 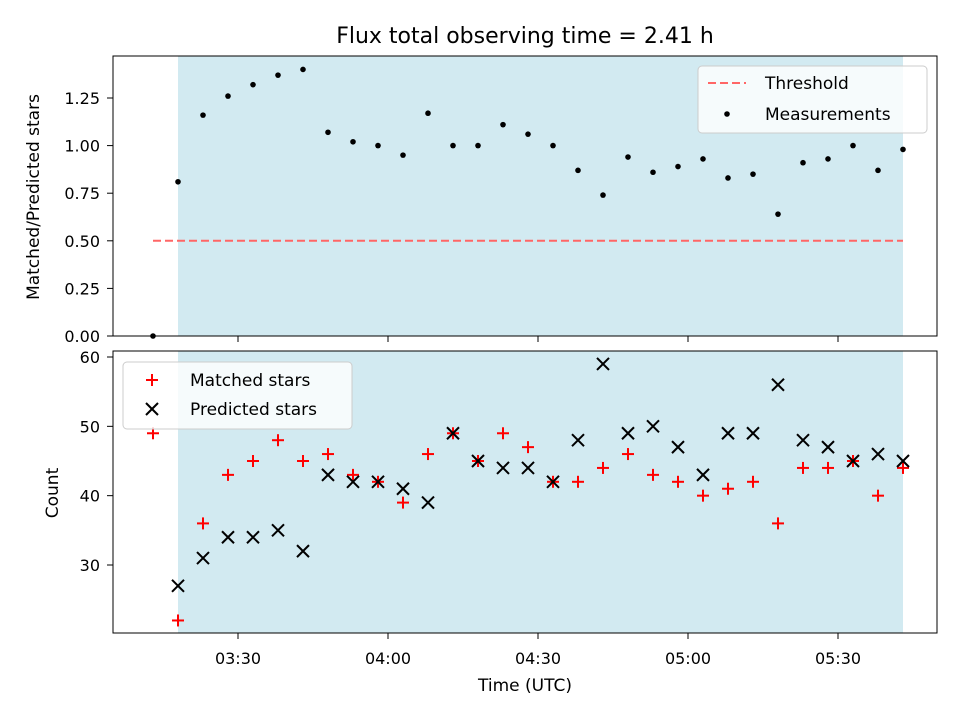 What do you see at coordinates (82, 98) in the screenshot?
I see `y-tick-label: 1.25` at bounding box center [82, 98].